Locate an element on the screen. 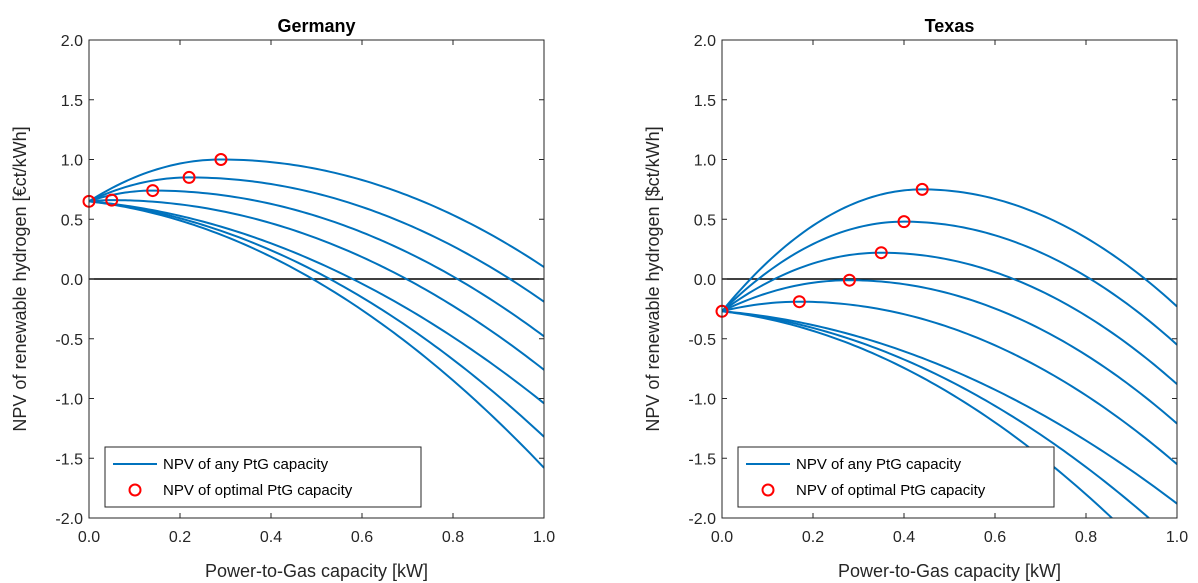 The width and height of the screenshot is (1198, 583). y-axis-label: NPV of renewable hydrogen [$ct/kWh] is located at coordinates (653, 278).